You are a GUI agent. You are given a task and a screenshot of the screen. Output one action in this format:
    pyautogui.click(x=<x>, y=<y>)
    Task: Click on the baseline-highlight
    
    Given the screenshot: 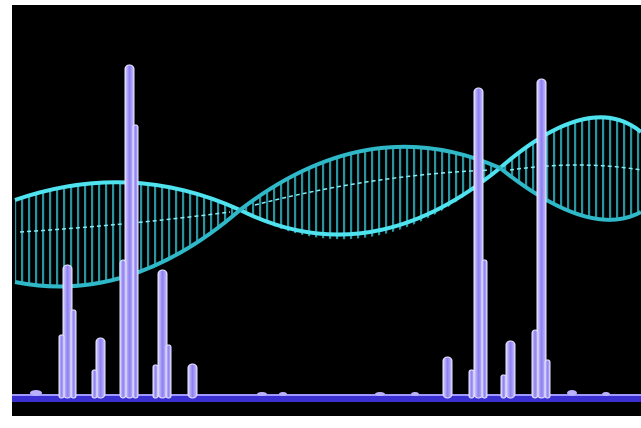 What is the action you would take?
    pyautogui.click(x=326, y=395)
    